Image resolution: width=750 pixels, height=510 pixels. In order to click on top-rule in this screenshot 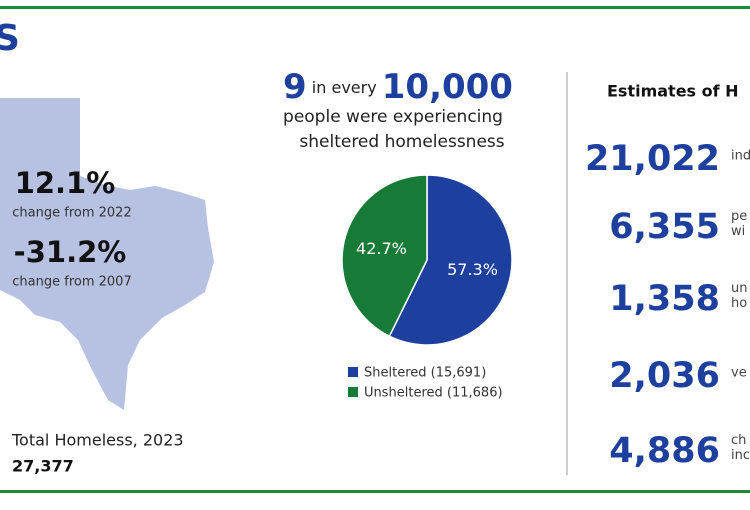, I will do `click(375, 7)`.